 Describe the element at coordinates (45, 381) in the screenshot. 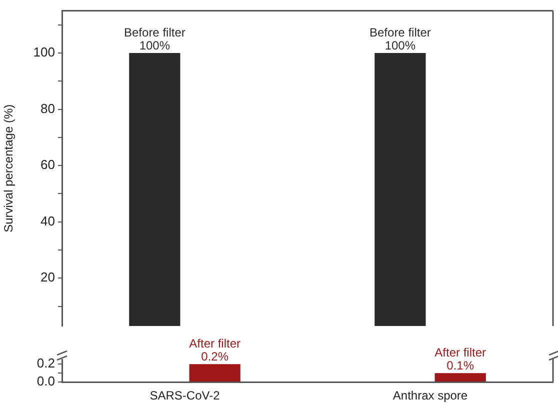

I see `y-tick-label: 0.0` at that location.